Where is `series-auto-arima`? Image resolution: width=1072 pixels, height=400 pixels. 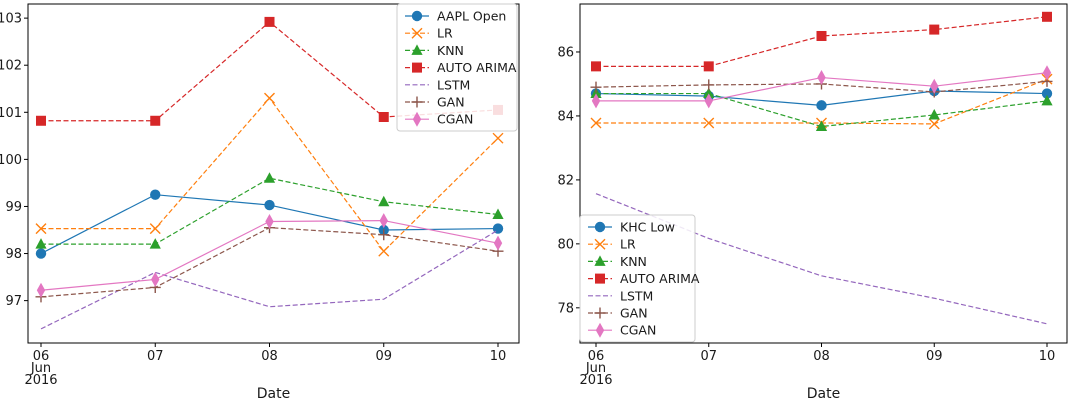
series-auto-arima is located at coordinates (821, 41).